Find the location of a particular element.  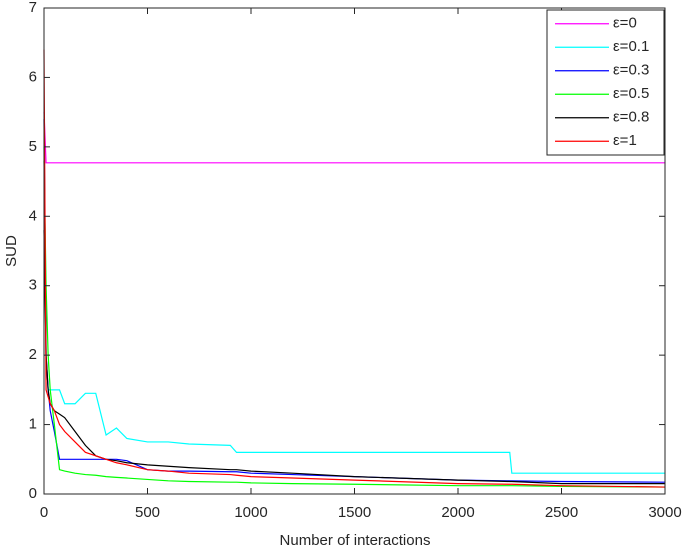

y-tick-label: 6 is located at coordinates (33, 76).